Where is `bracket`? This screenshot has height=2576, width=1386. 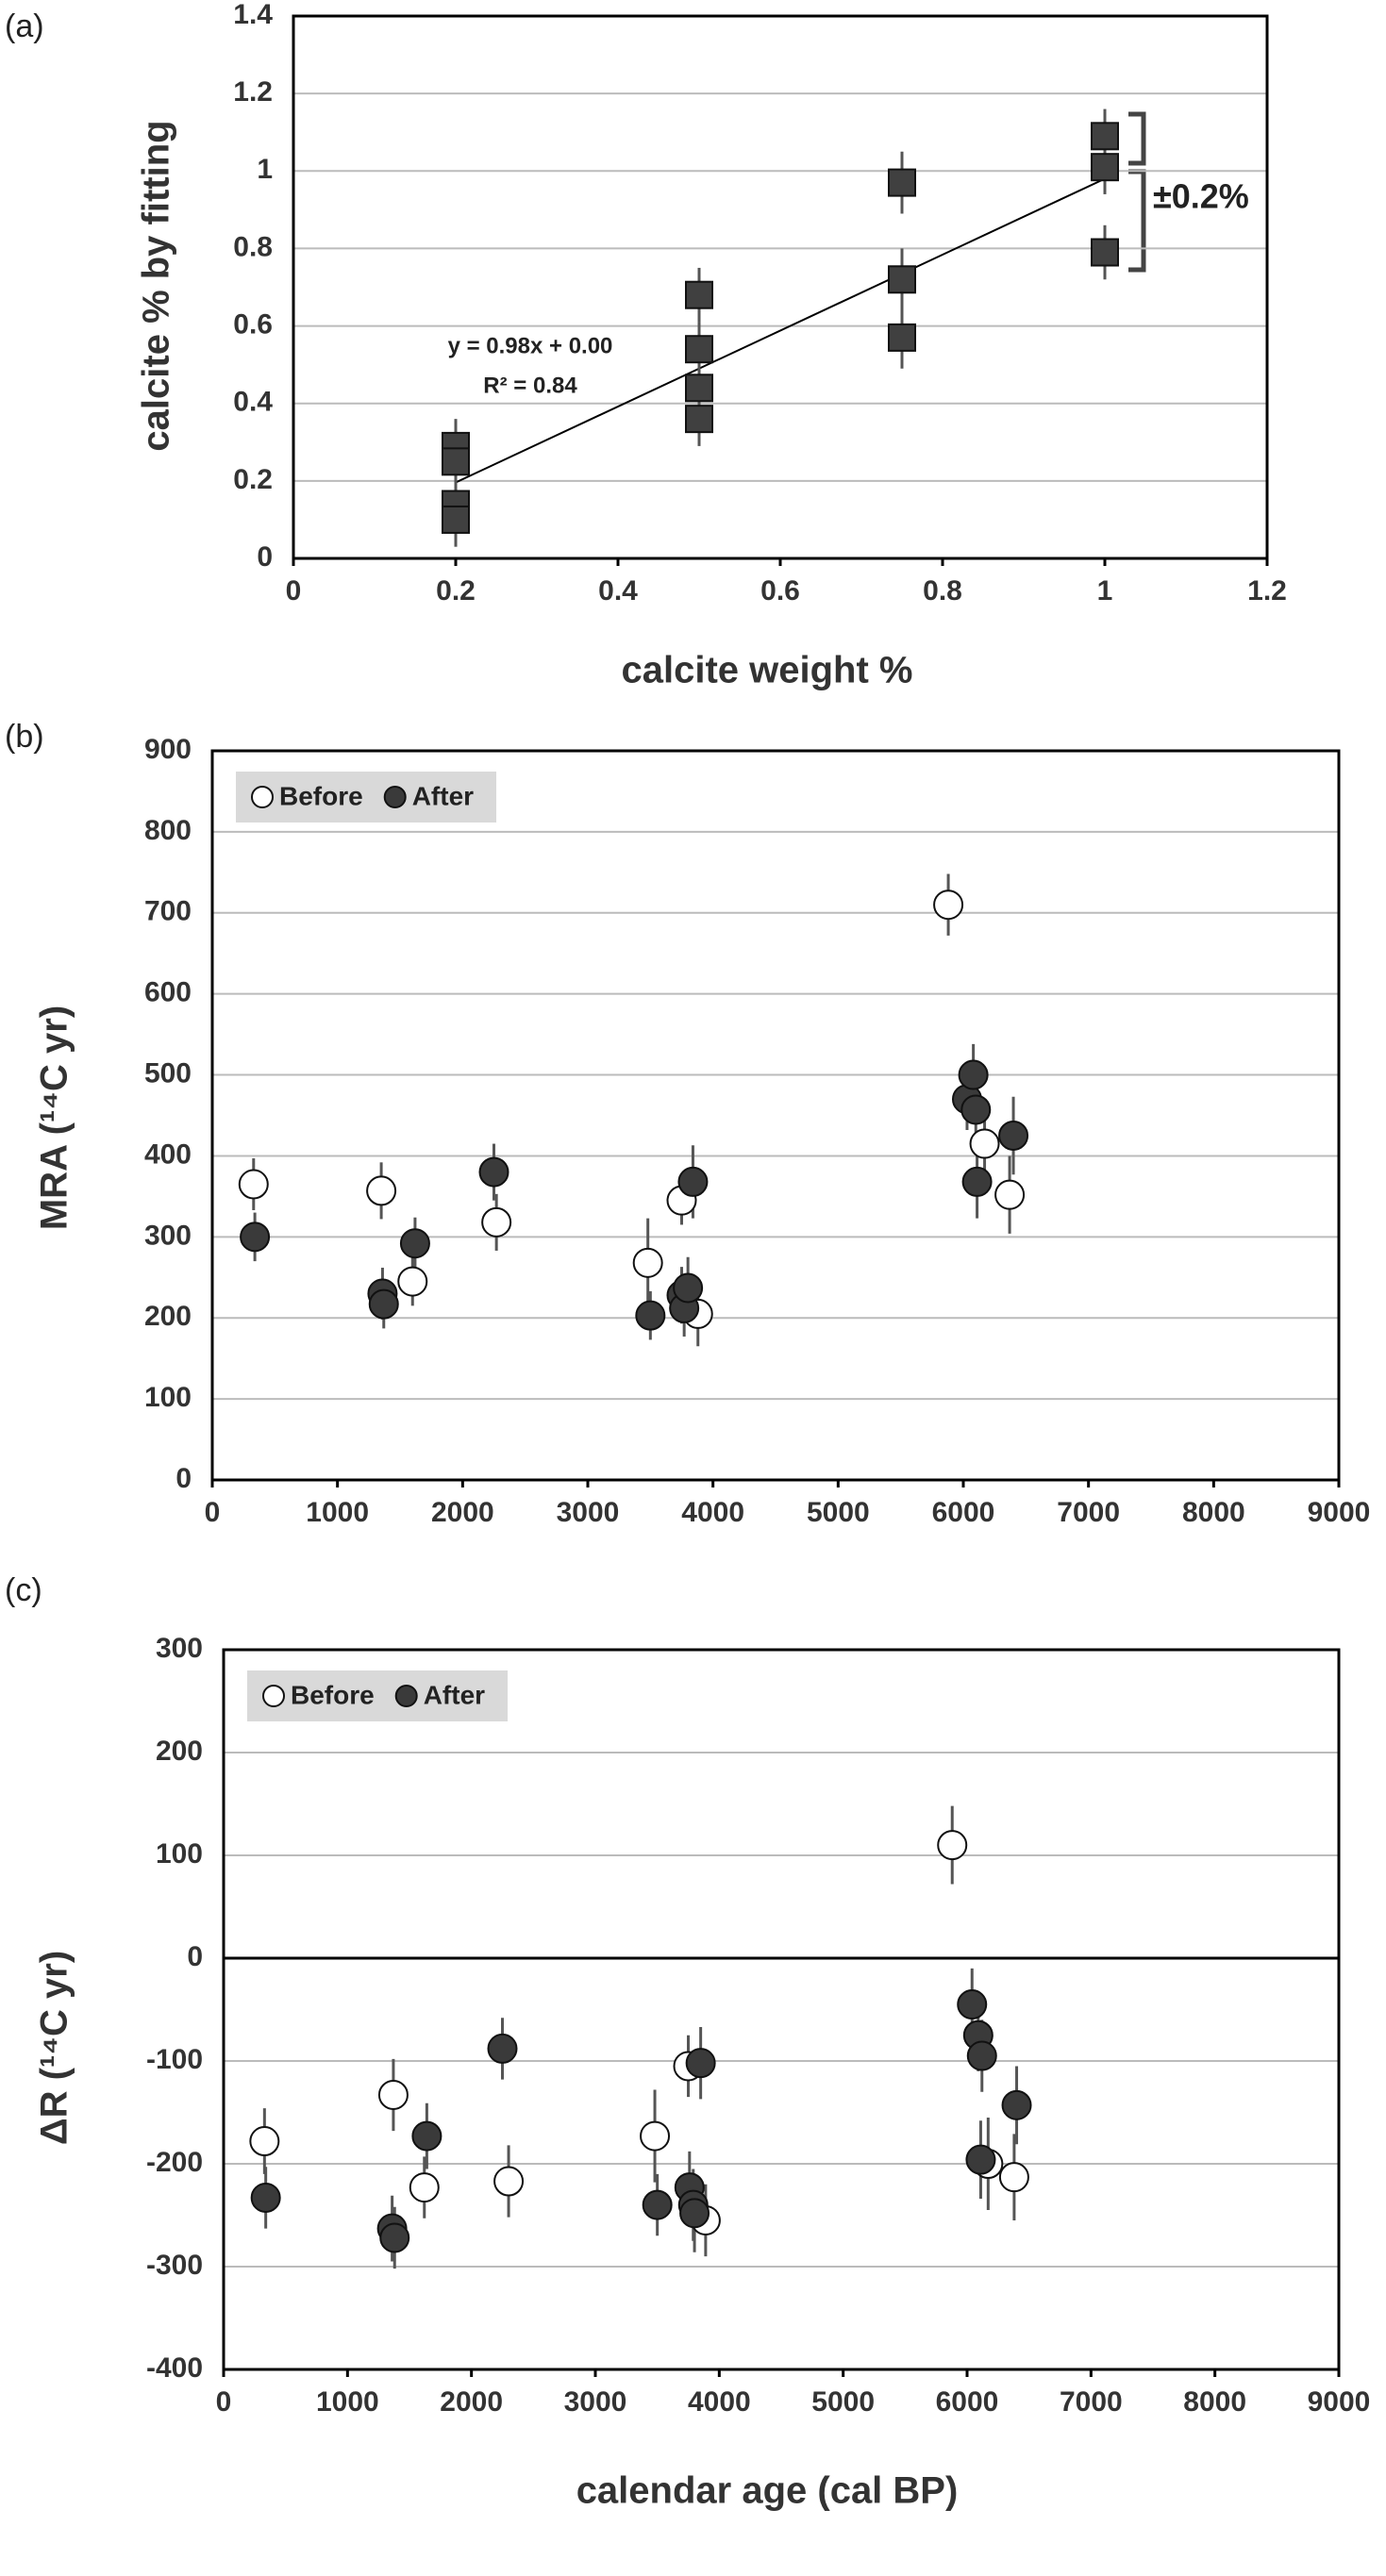
bracket is located at coordinates (1137, 192).